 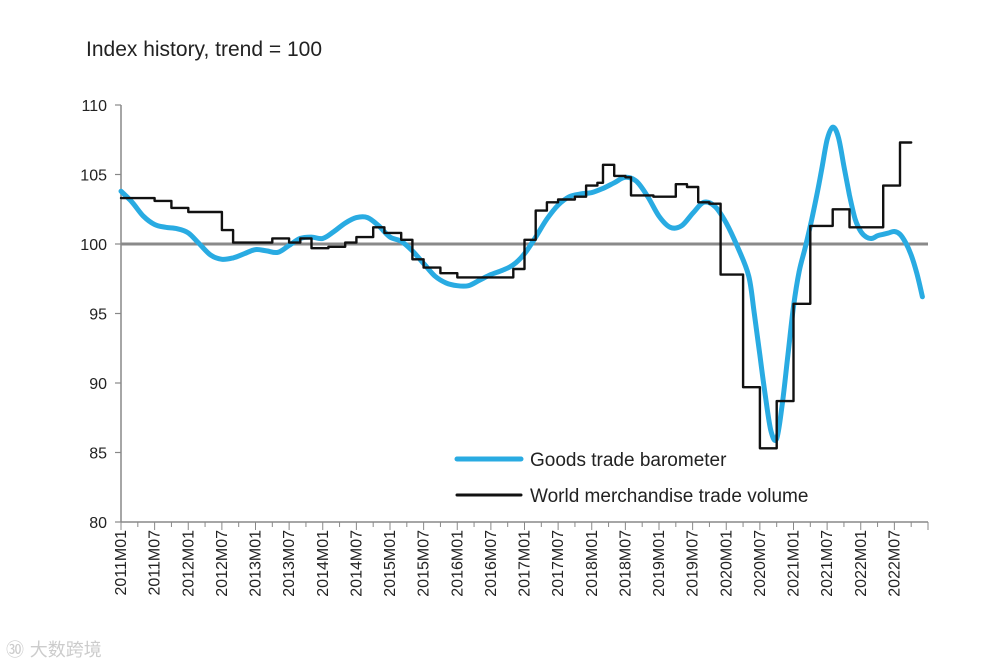 I want to click on x-tick-label: 2017M01, so click(x=525, y=563).